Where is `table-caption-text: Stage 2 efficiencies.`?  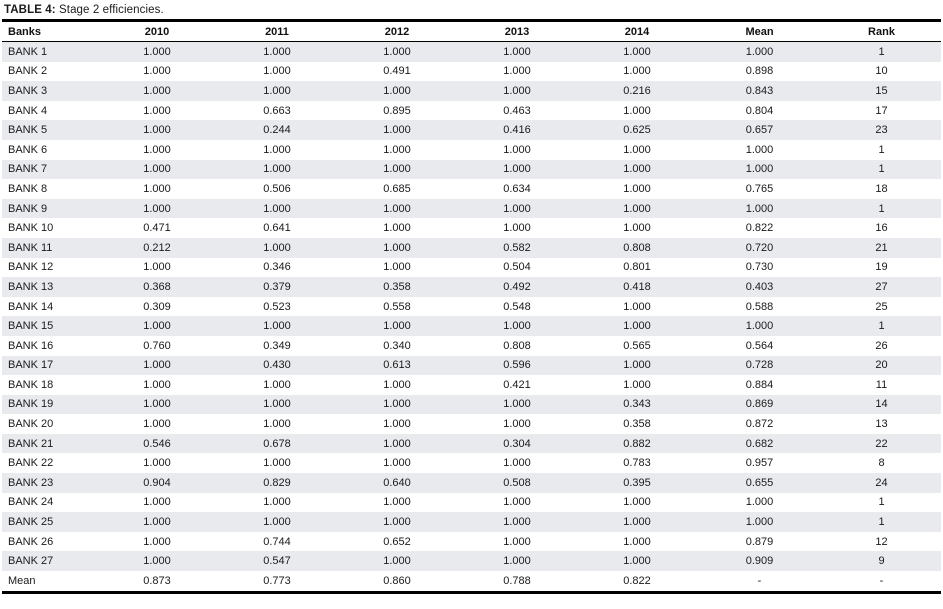 table-caption-text: Stage 2 efficiencies. is located at coordinates (109, 10).